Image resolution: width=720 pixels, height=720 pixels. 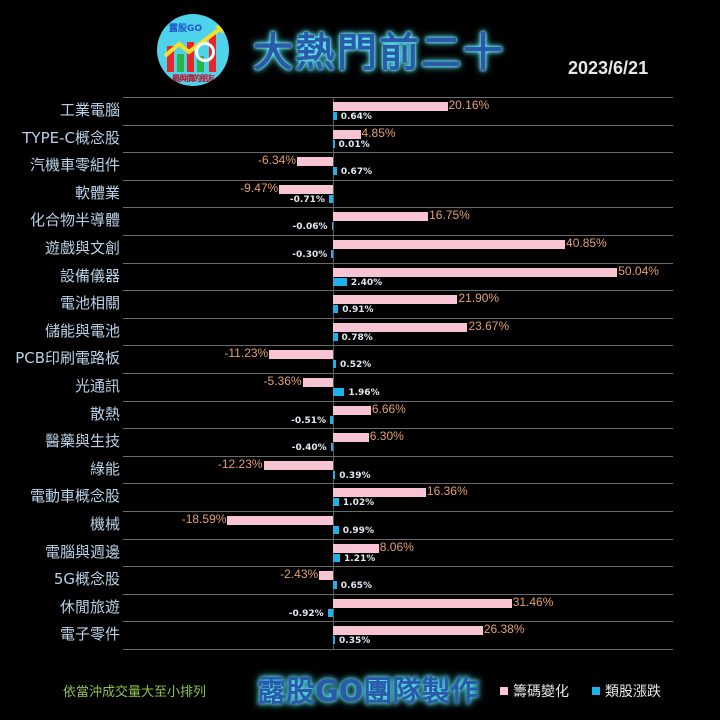 I want to click on chip-change-value: -2.43%, so click(x=299, y=574).